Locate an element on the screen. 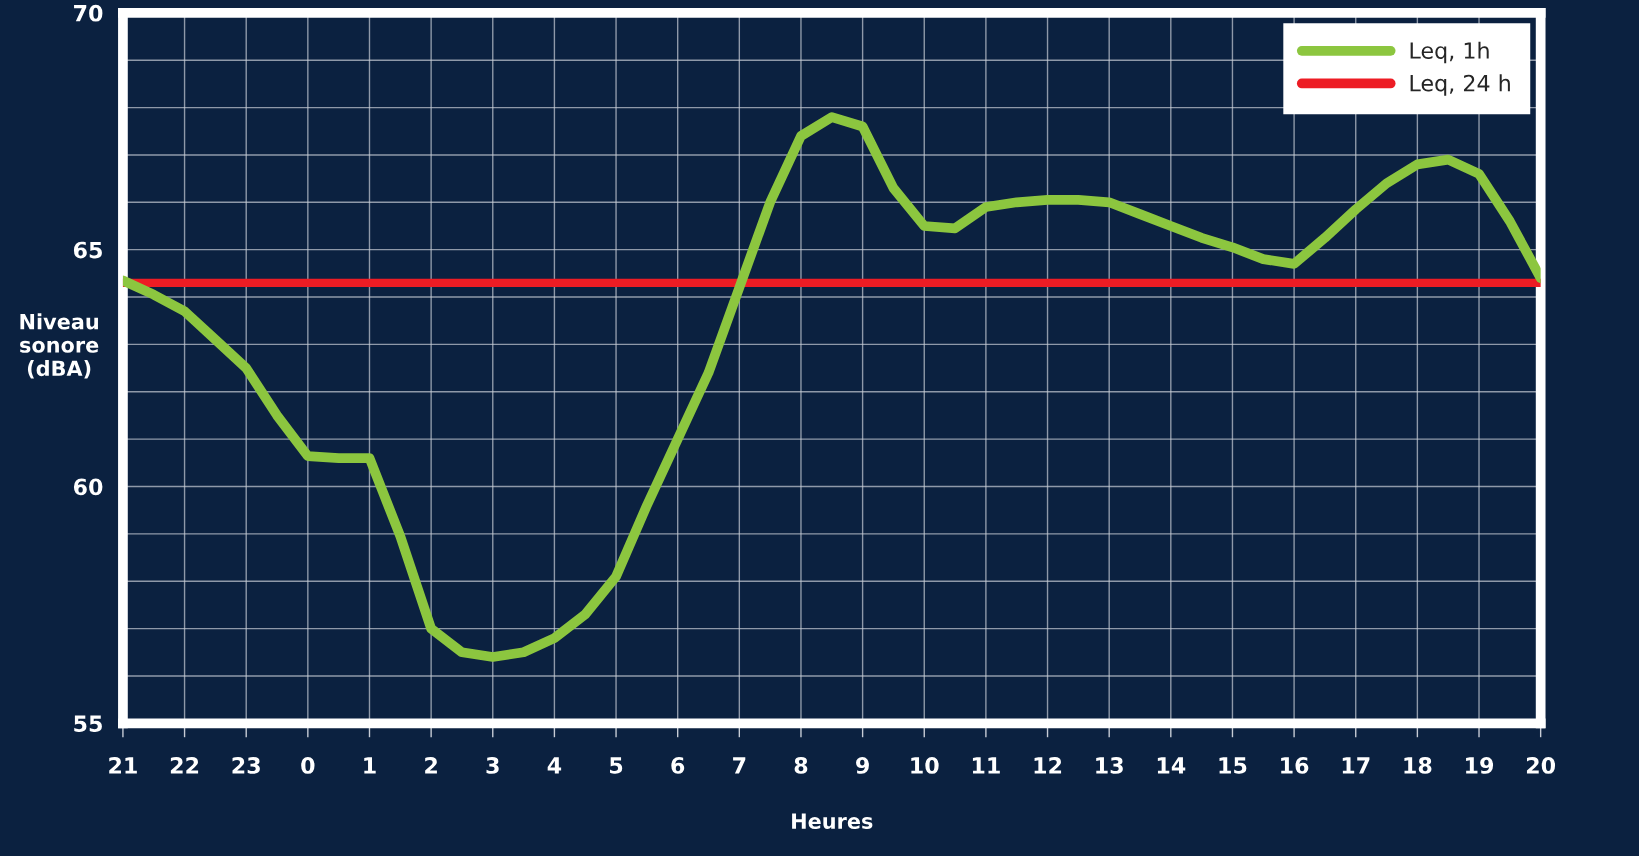 This screenshot has width=1639, height=856. y-tick-label: 60 is located at coordinates (88, 487).